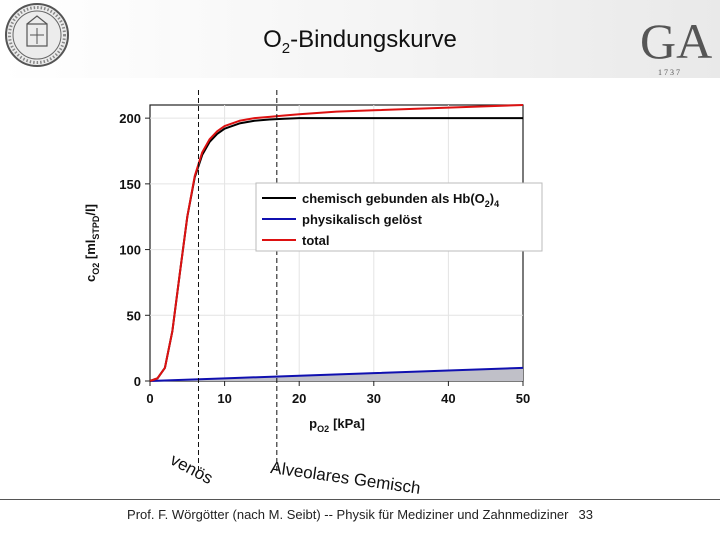 This screenshot has width=720, height=540. I want to click on y-axis-label: cO2 [mlSTPD/l], so click(92, 243).